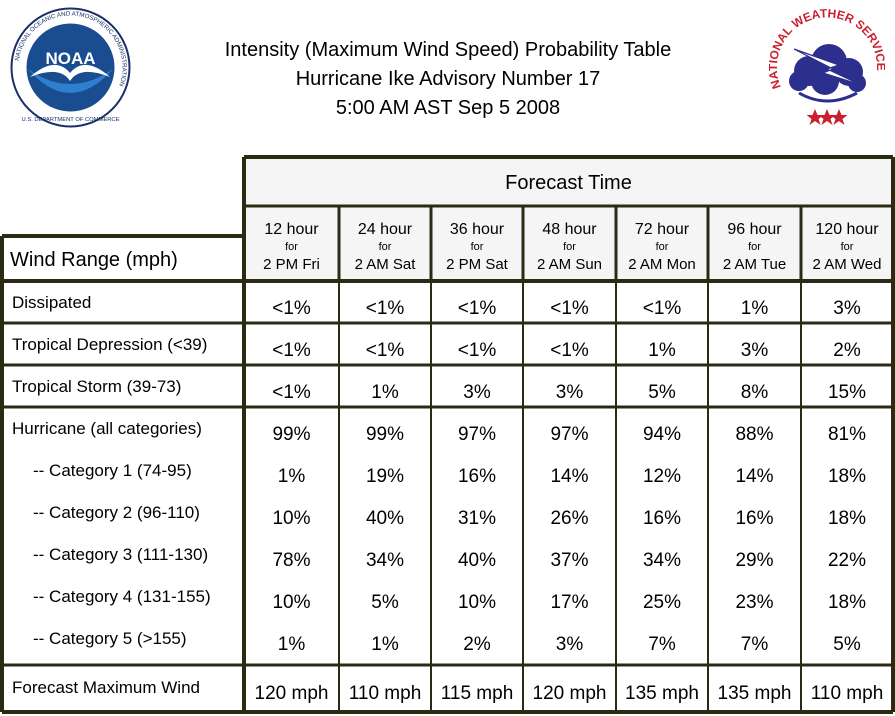 This screenshot has width=895, height=716. I want to click on row-value: 37%, so click(569, 560).